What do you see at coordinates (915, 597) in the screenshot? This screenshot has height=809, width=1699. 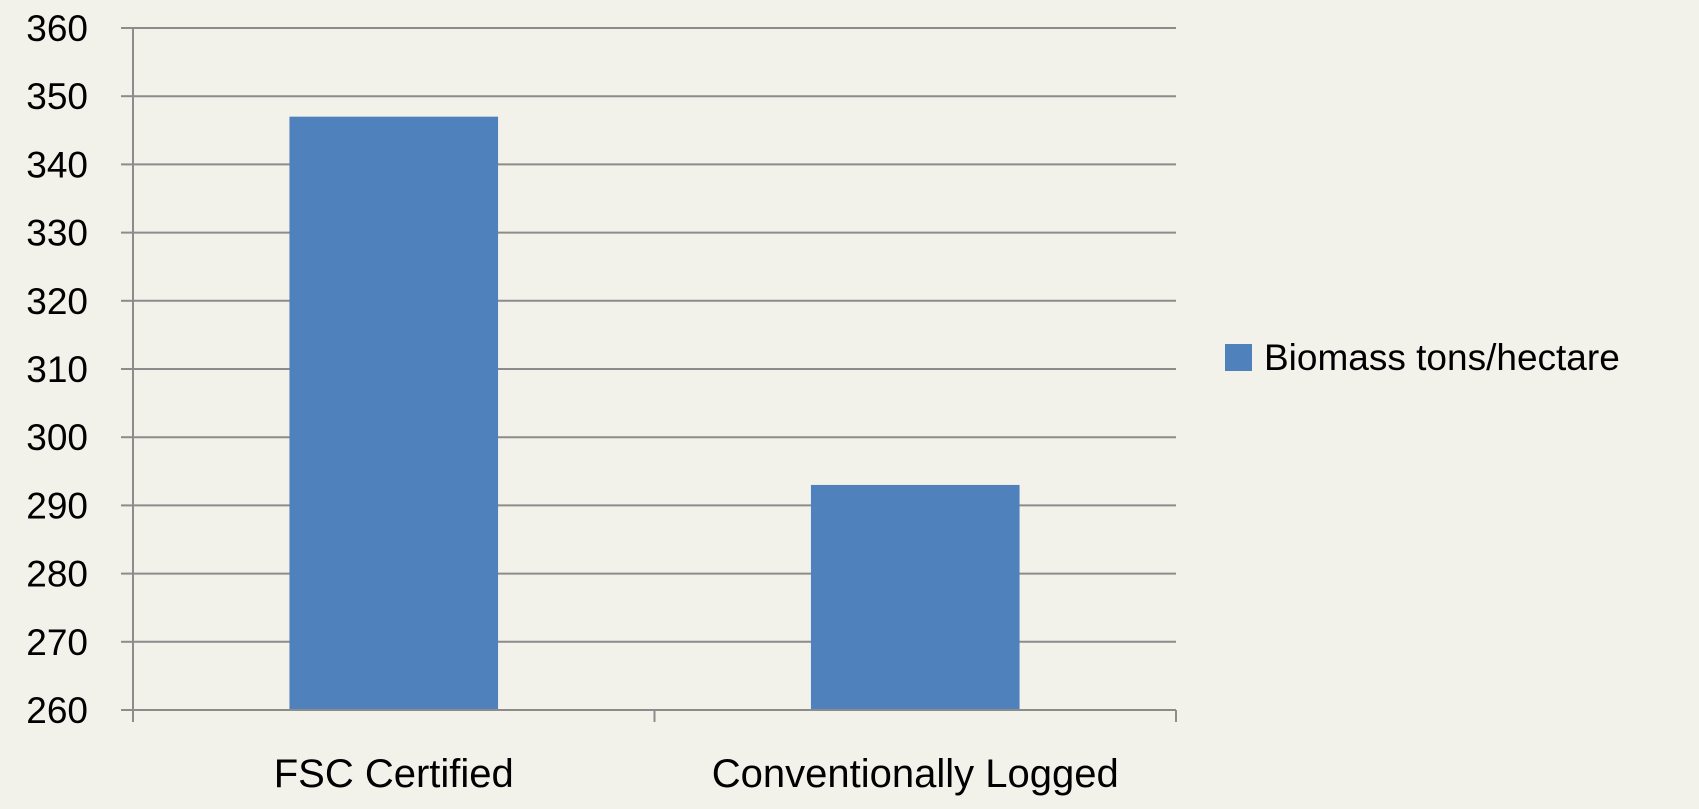 I see `bar-conventionally-logged` at bounding box center [915, 597].